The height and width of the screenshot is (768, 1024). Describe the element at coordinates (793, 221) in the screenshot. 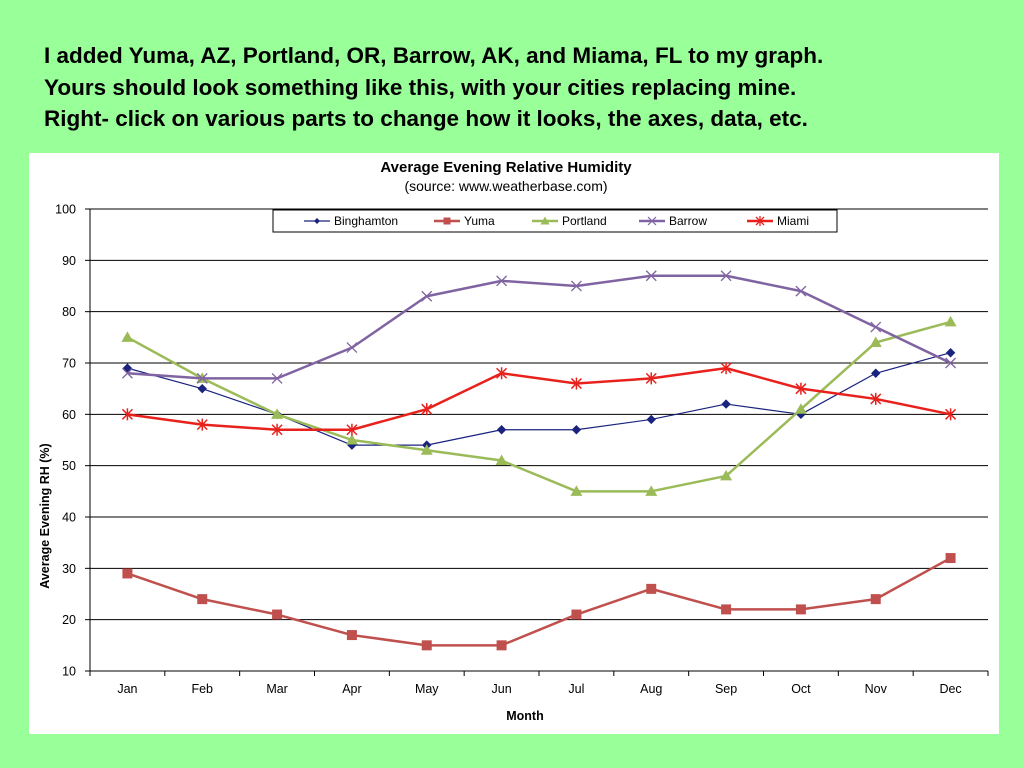

I see `legend-label: Miami` at that location.